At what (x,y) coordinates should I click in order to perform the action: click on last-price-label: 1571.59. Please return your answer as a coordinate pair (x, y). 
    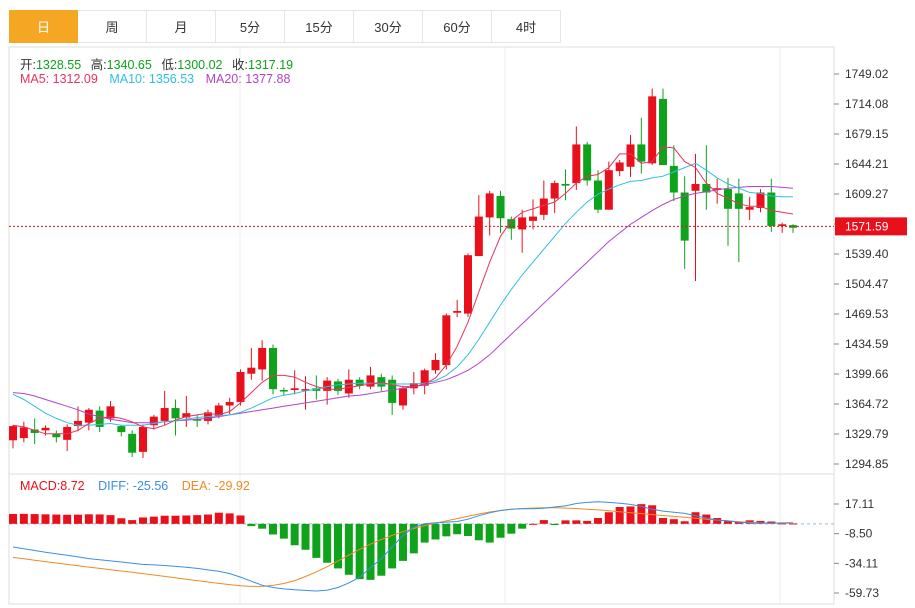
    Looking at the image, I should click on (867, 226).